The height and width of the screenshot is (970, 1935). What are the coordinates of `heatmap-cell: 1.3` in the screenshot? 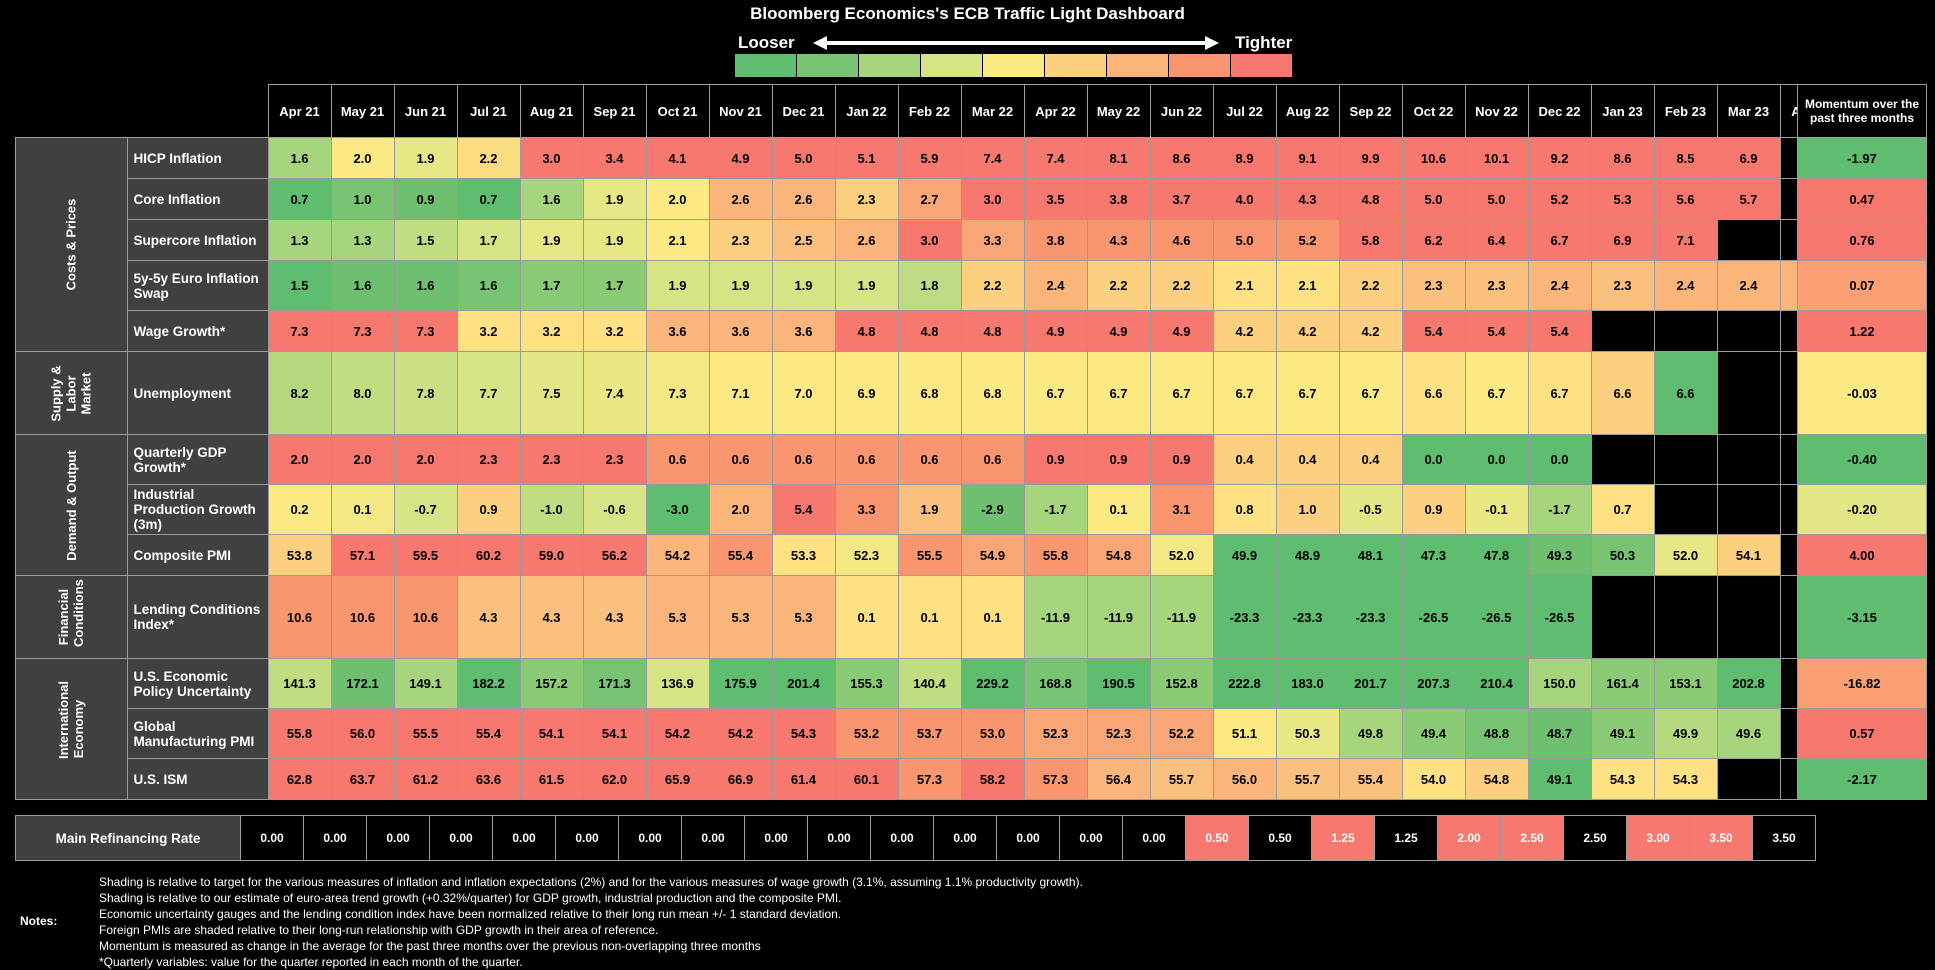 It's located at (299, 240).